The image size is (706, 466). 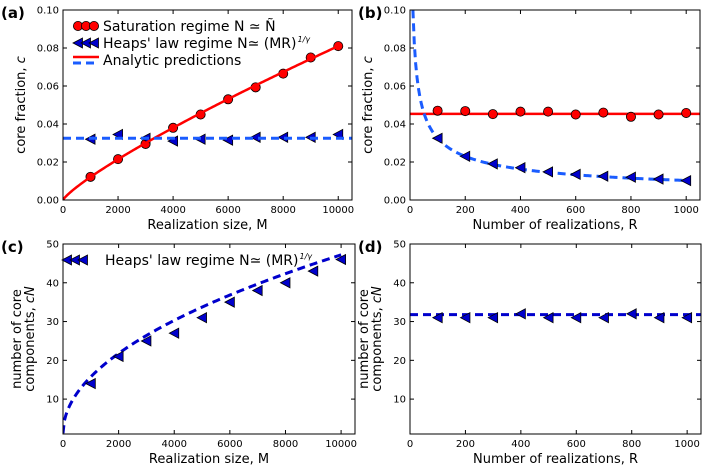 I want to click on y-tick-label: 40, so click(x=52, y=283).